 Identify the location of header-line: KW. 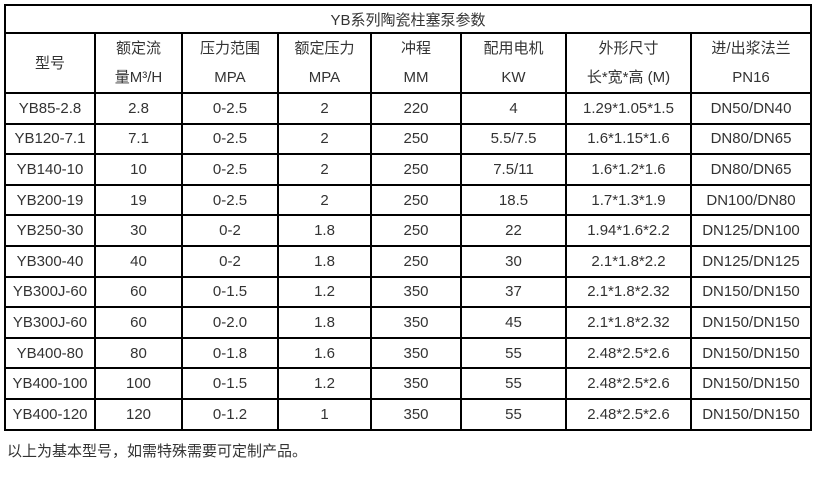
(513, 77).